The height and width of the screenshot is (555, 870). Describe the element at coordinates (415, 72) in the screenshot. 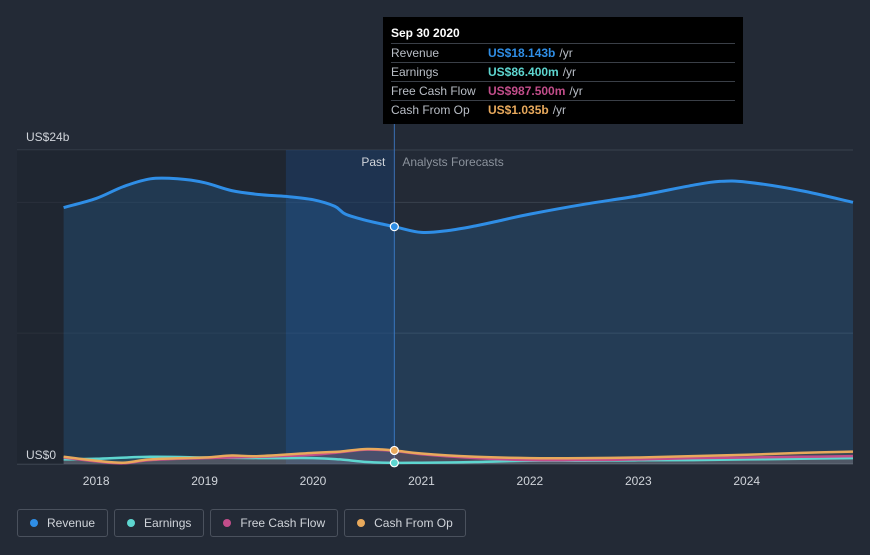

I see `tooltip-label: Earnings` at that location.